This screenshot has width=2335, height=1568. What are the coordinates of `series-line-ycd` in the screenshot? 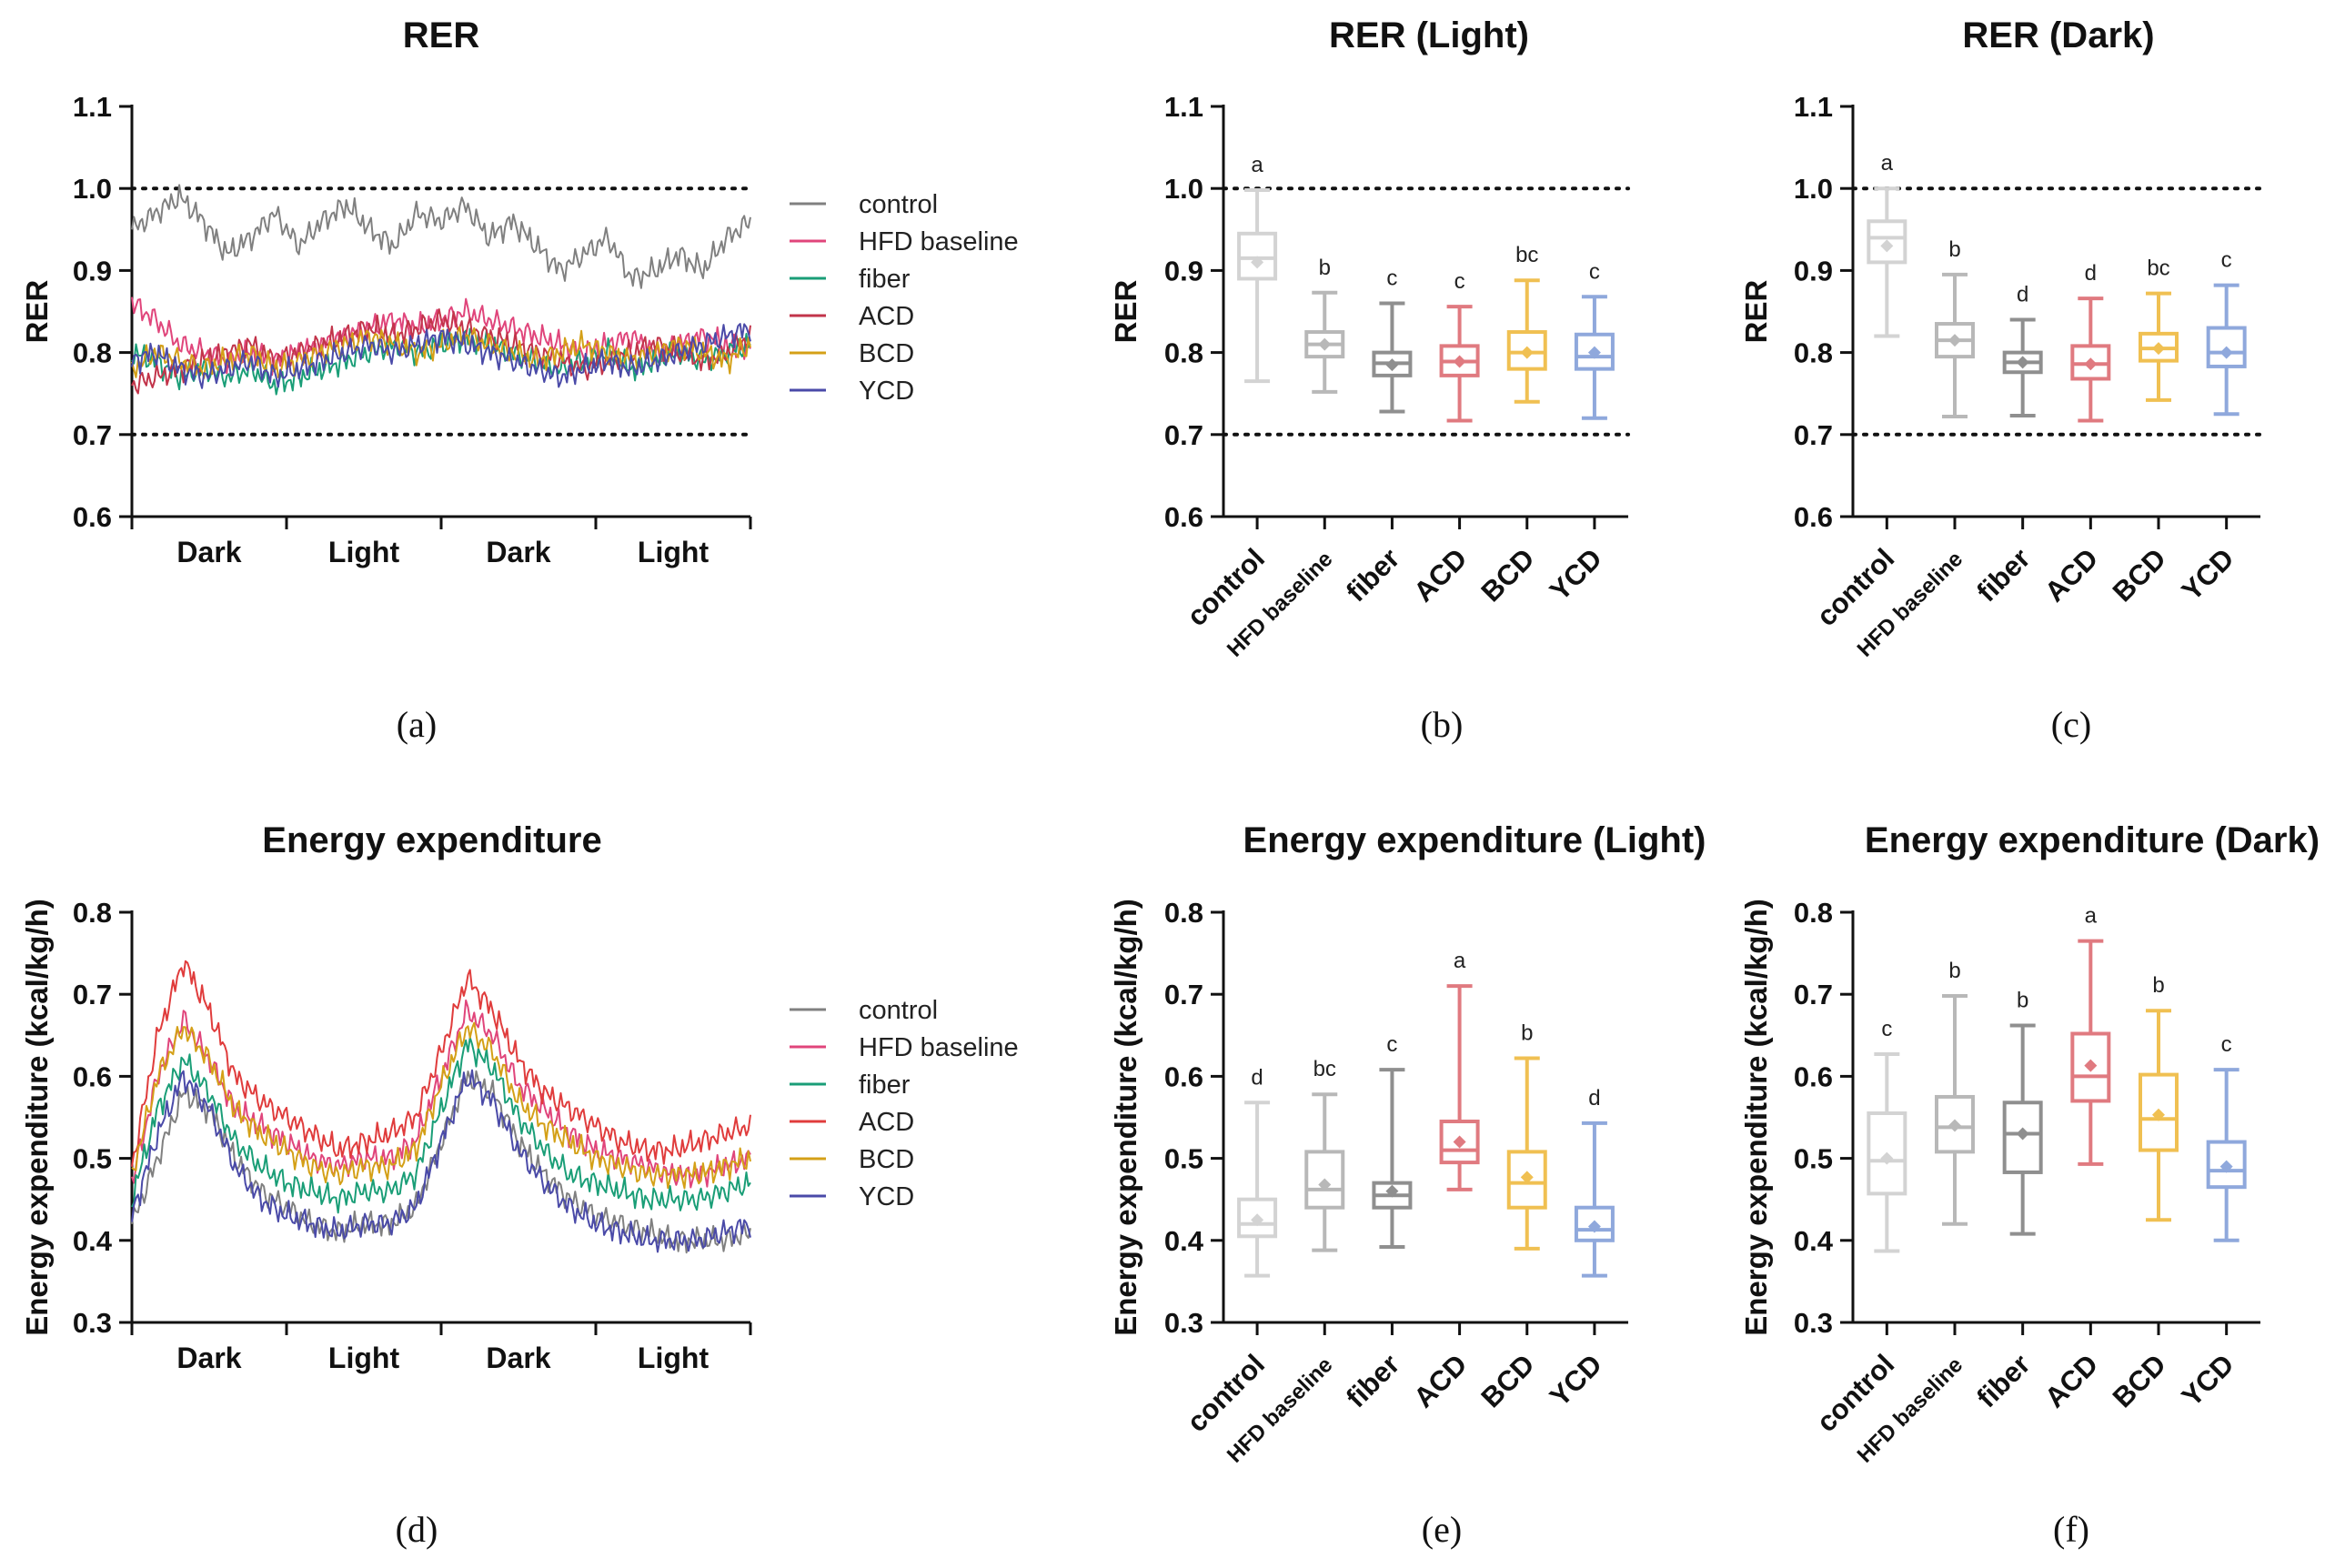 It's located at (441, 1161).